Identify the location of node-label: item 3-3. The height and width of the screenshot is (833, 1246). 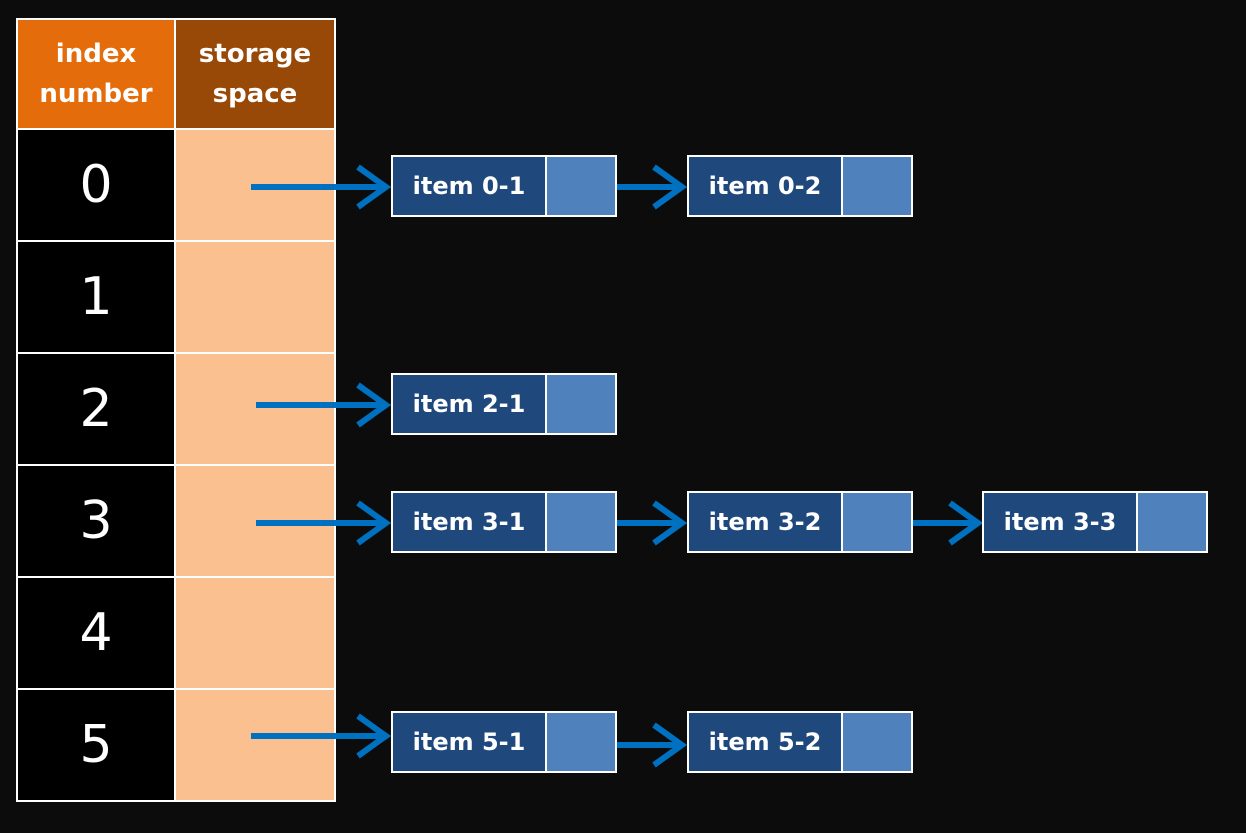
(1060, 522).